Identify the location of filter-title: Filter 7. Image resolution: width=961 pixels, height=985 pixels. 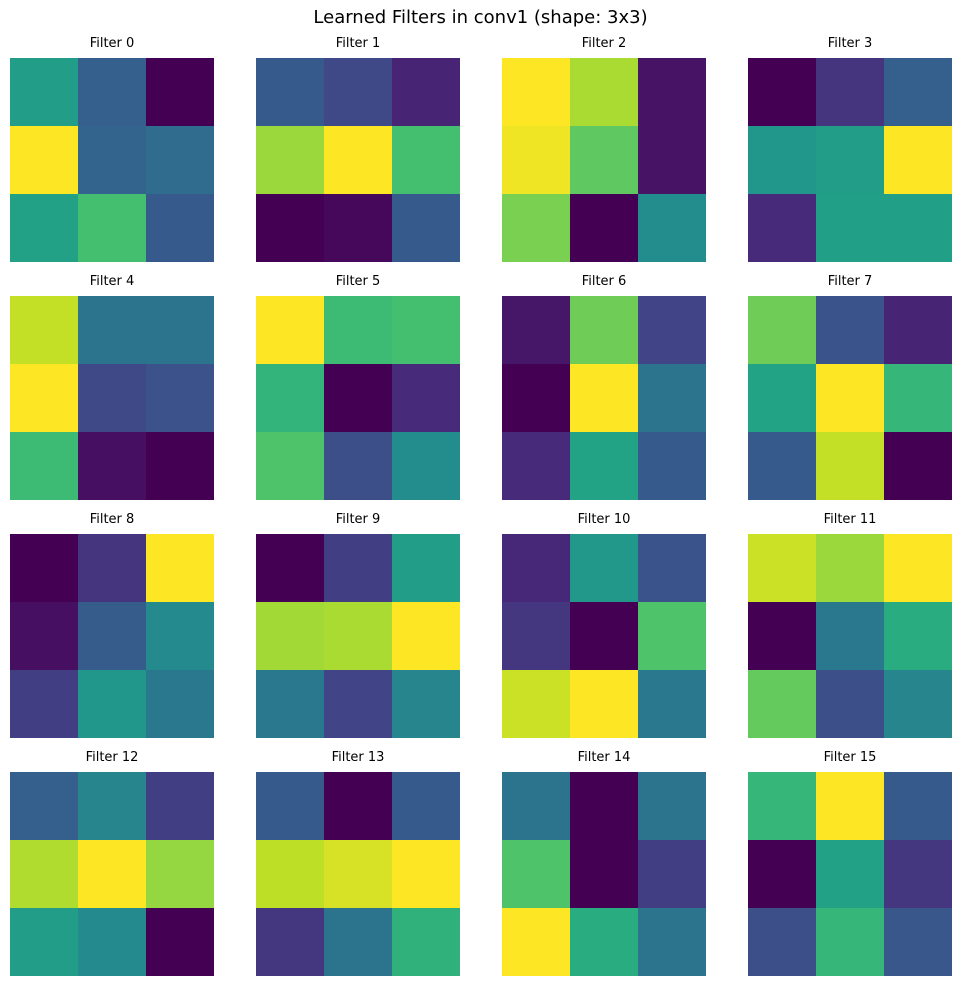
(850, 281).